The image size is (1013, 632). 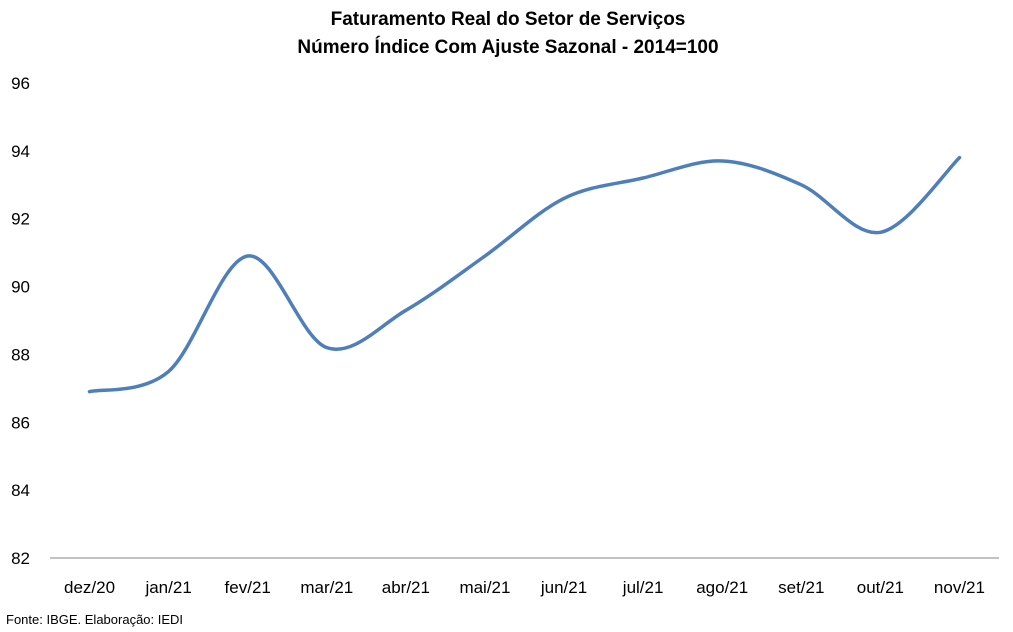 What do you see at coordinates (20, 490) in the screenshot?
I see `y-tick-label: 84` at bounding box center [20, 490].